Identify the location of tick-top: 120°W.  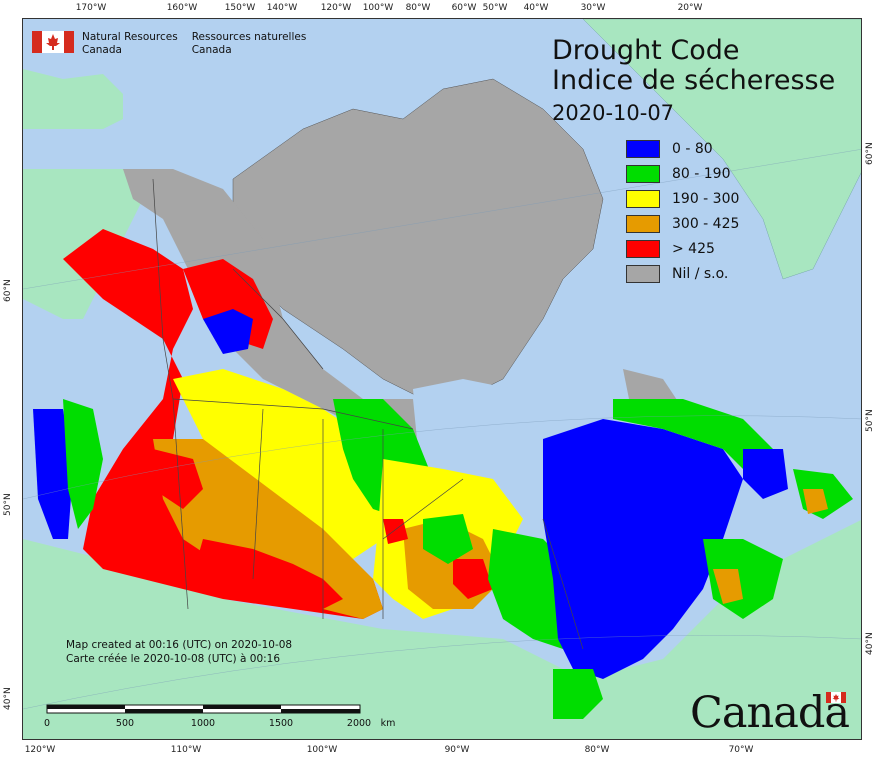
(336, 8).